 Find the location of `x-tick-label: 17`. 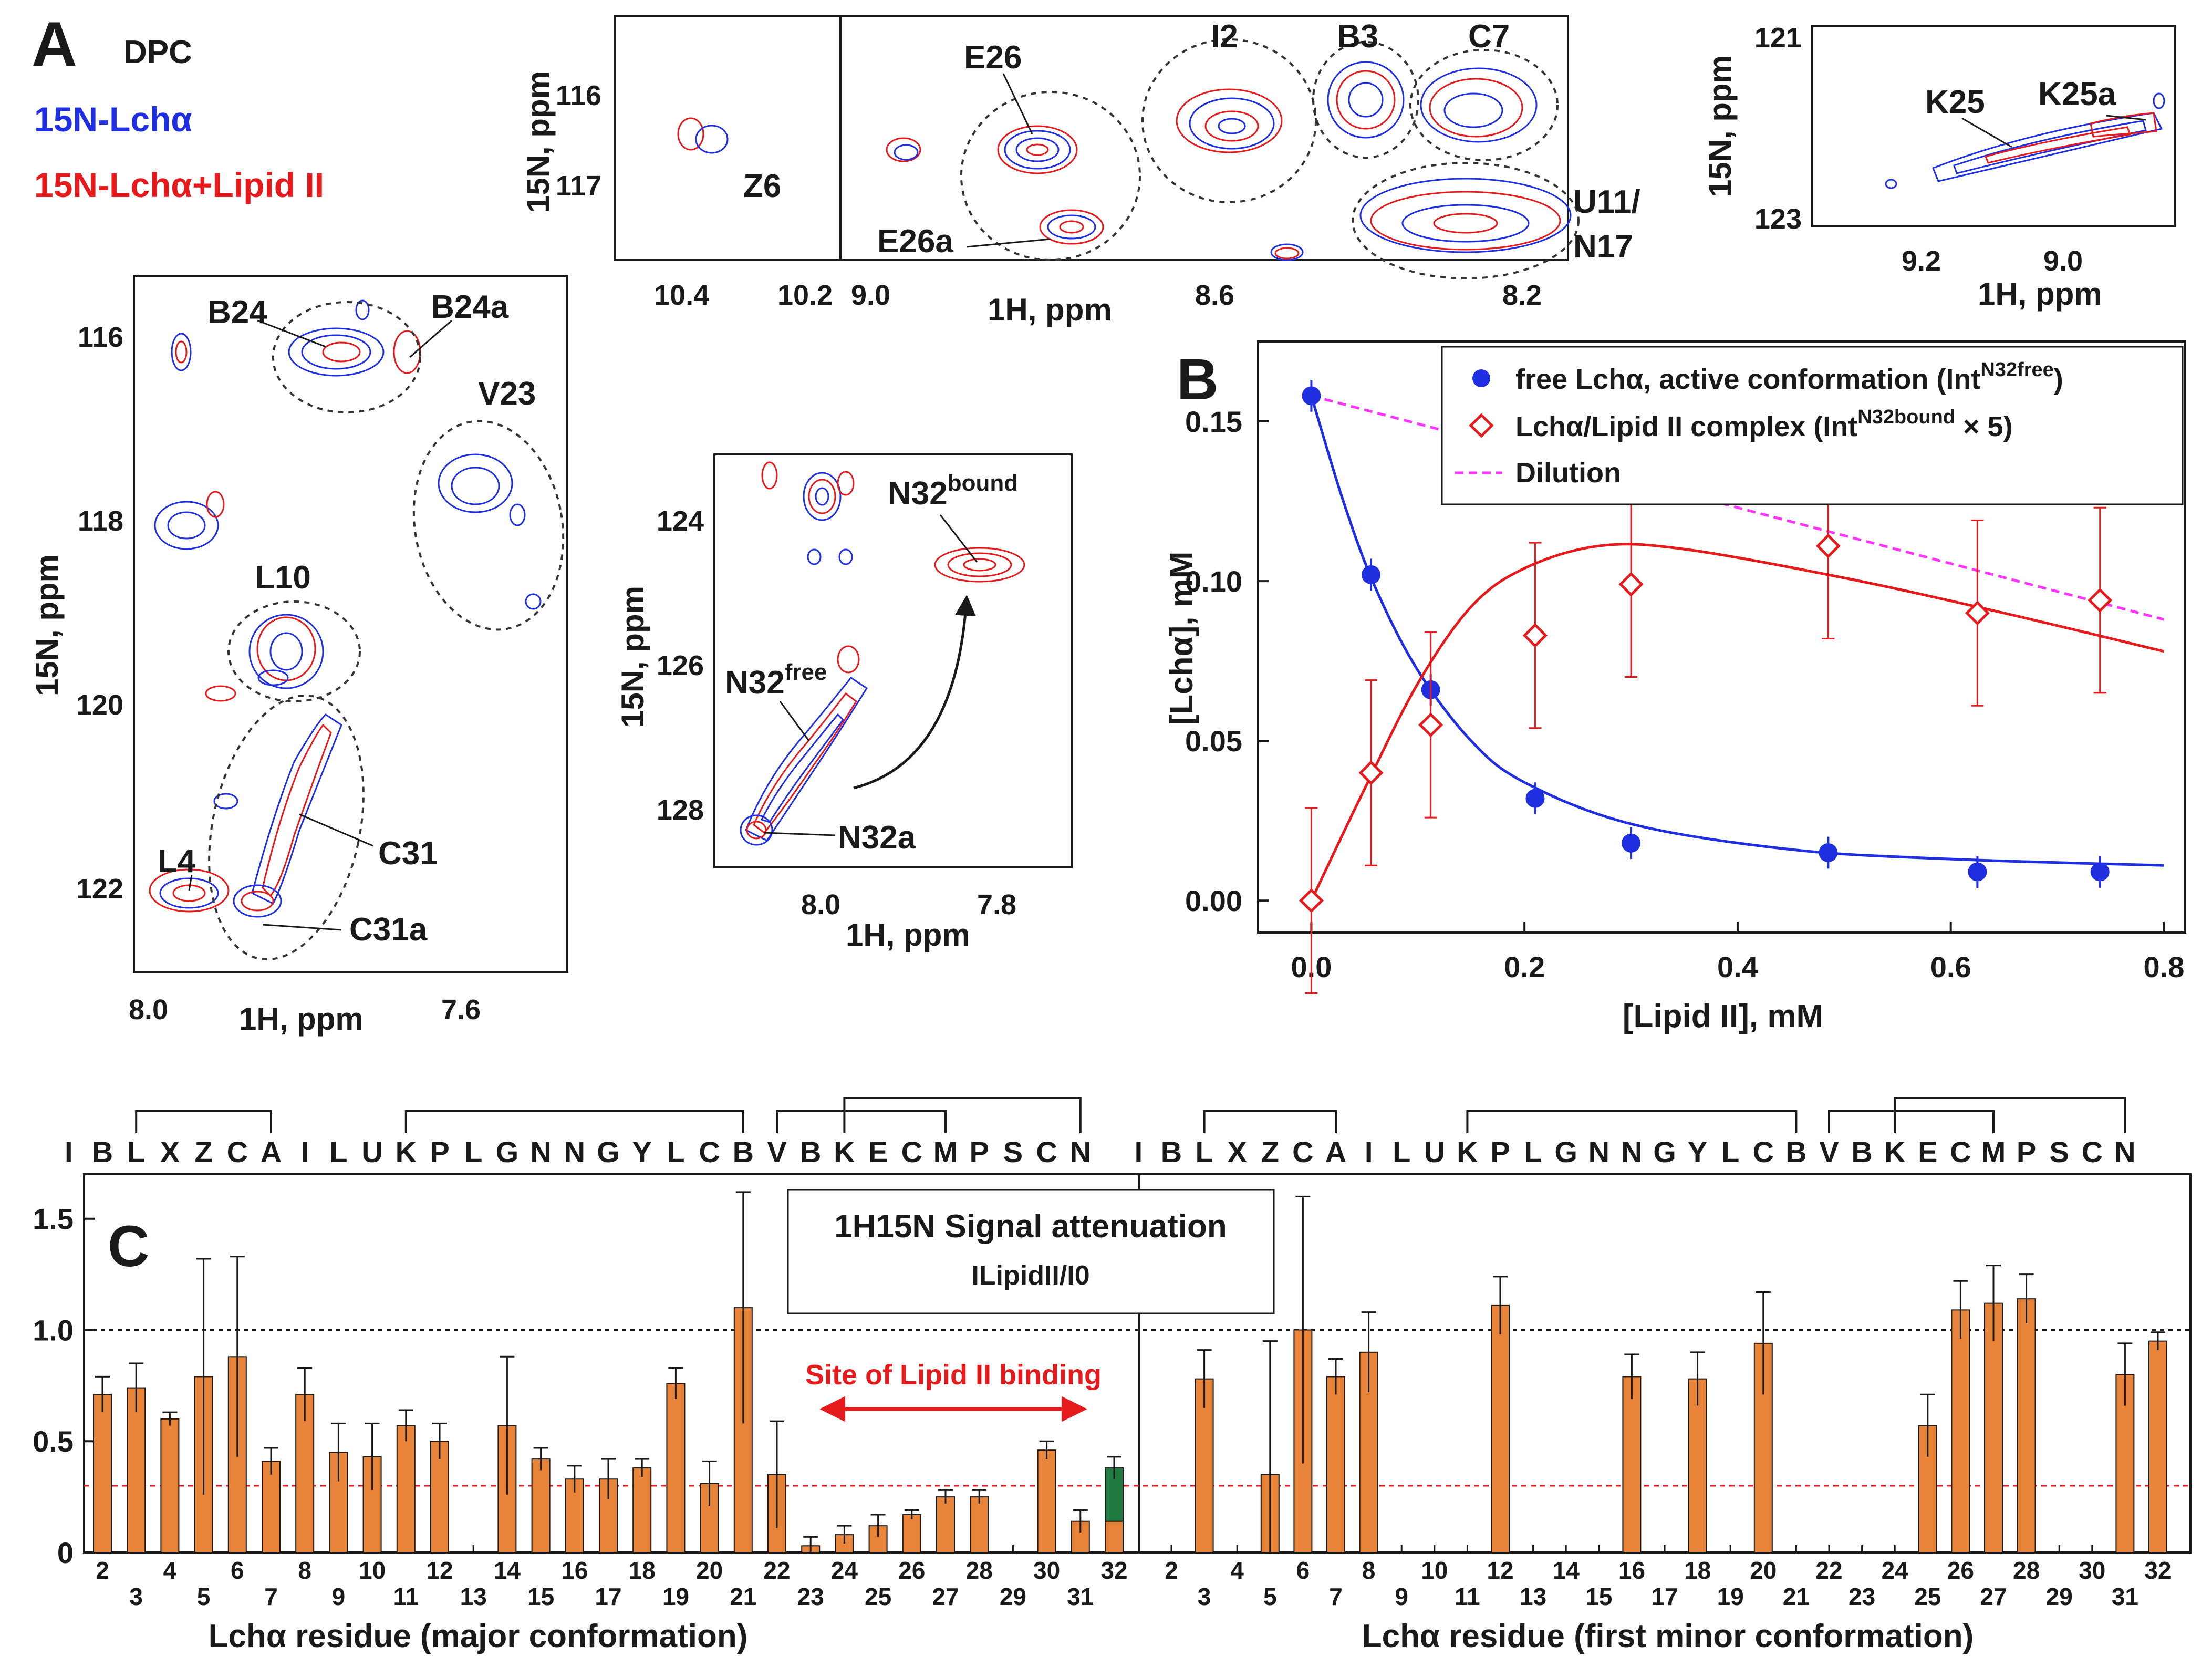

x-tick-label: 17 is located at coordinates (608, 1596).